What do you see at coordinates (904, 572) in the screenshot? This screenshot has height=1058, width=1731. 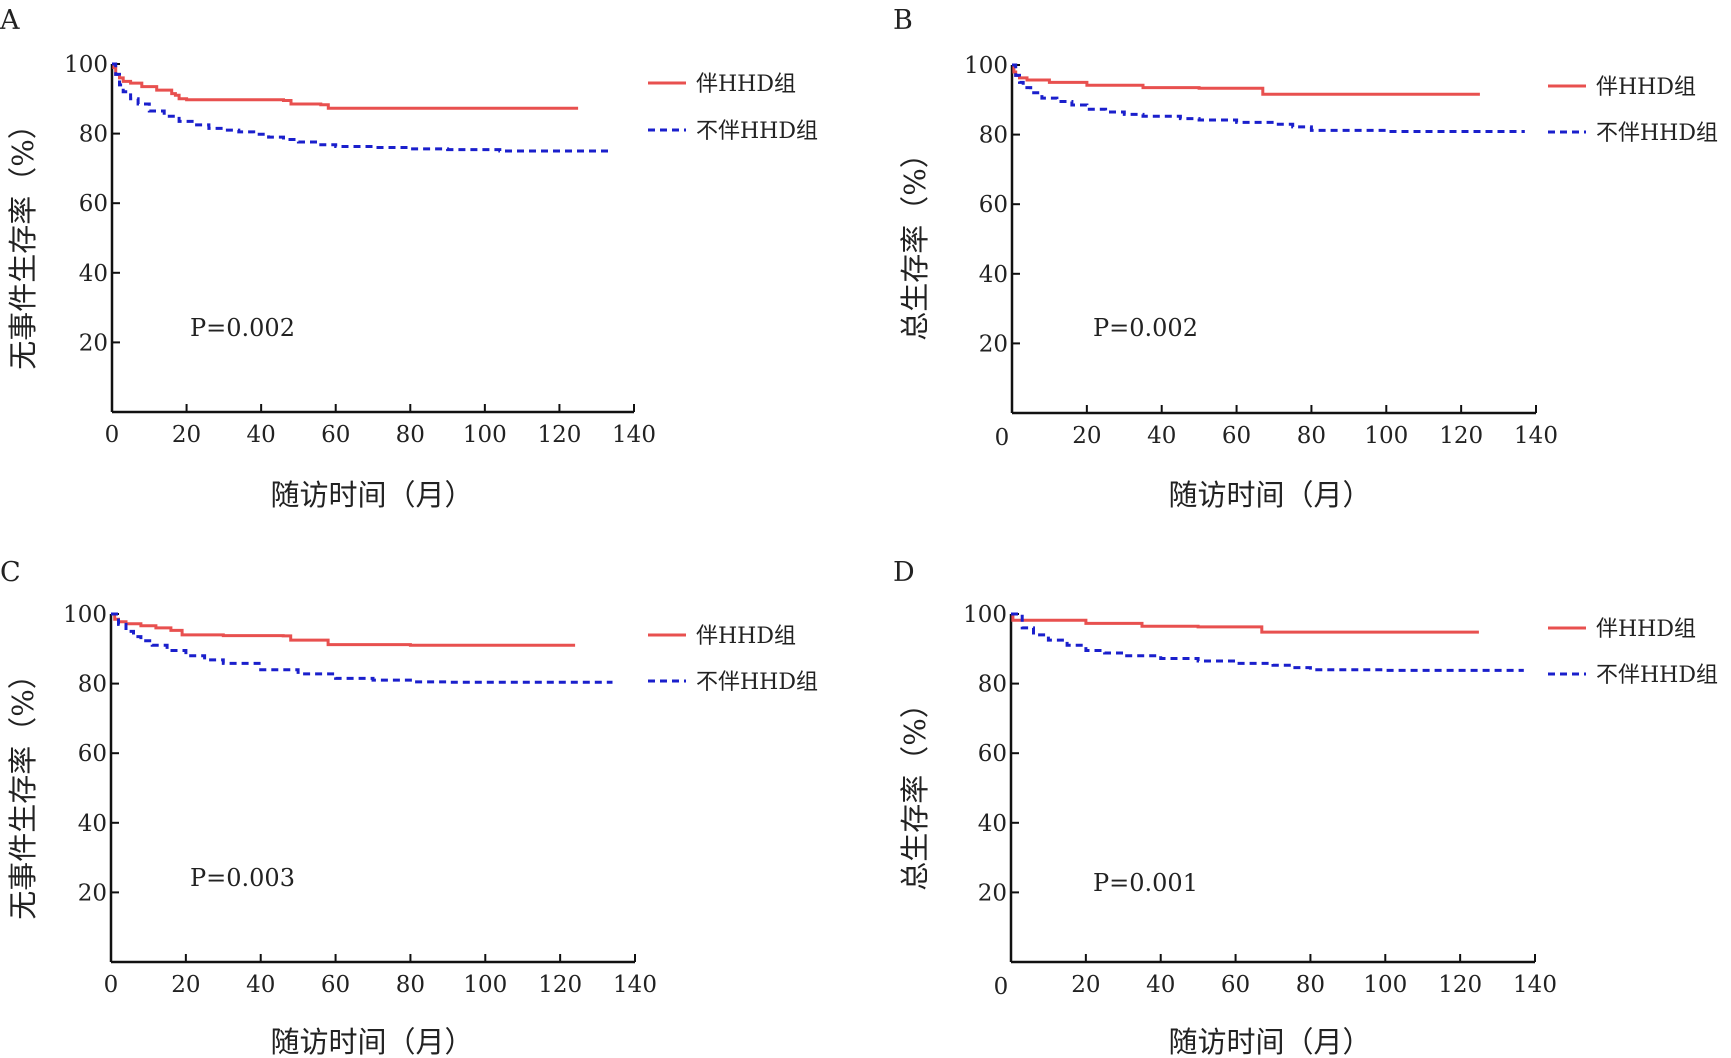 I see `panel-letter: D` at bounding box center [904, 572].